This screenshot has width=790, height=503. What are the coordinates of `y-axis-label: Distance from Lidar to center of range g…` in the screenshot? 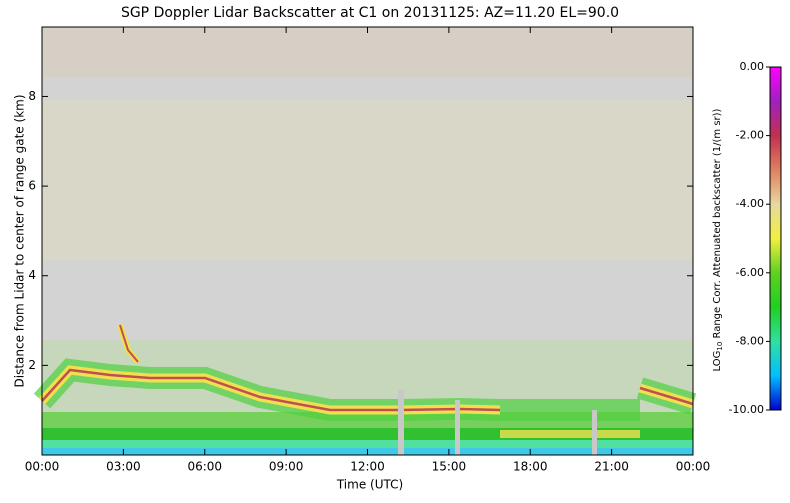 It's located at (20, 240).